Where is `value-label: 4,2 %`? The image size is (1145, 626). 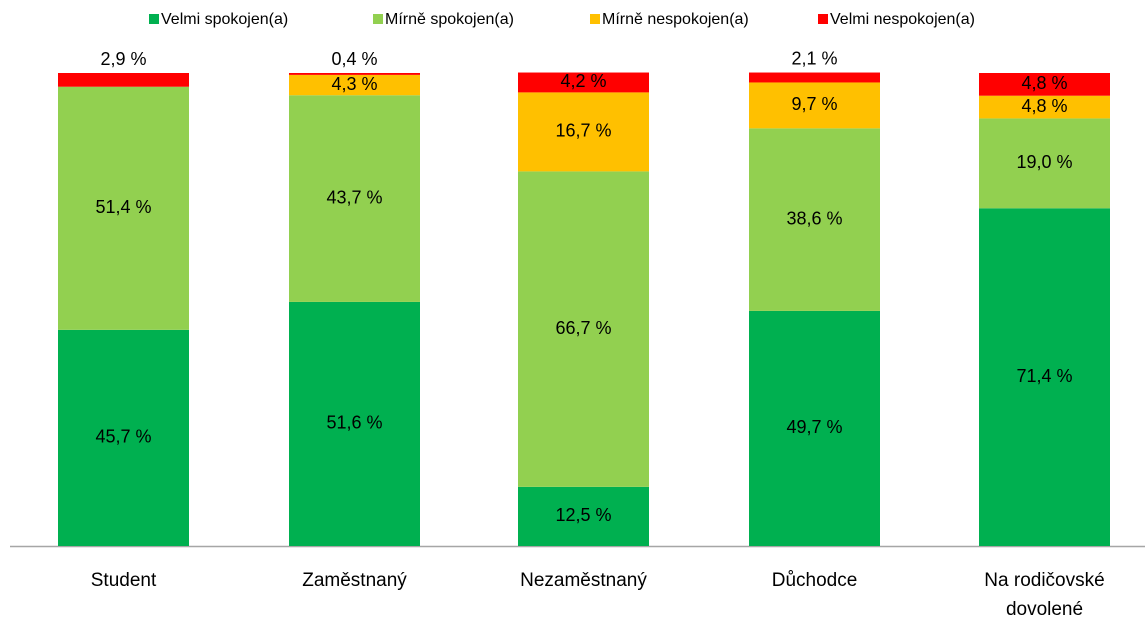 value-label: 4,2 % is located at coordinates (583, 81).